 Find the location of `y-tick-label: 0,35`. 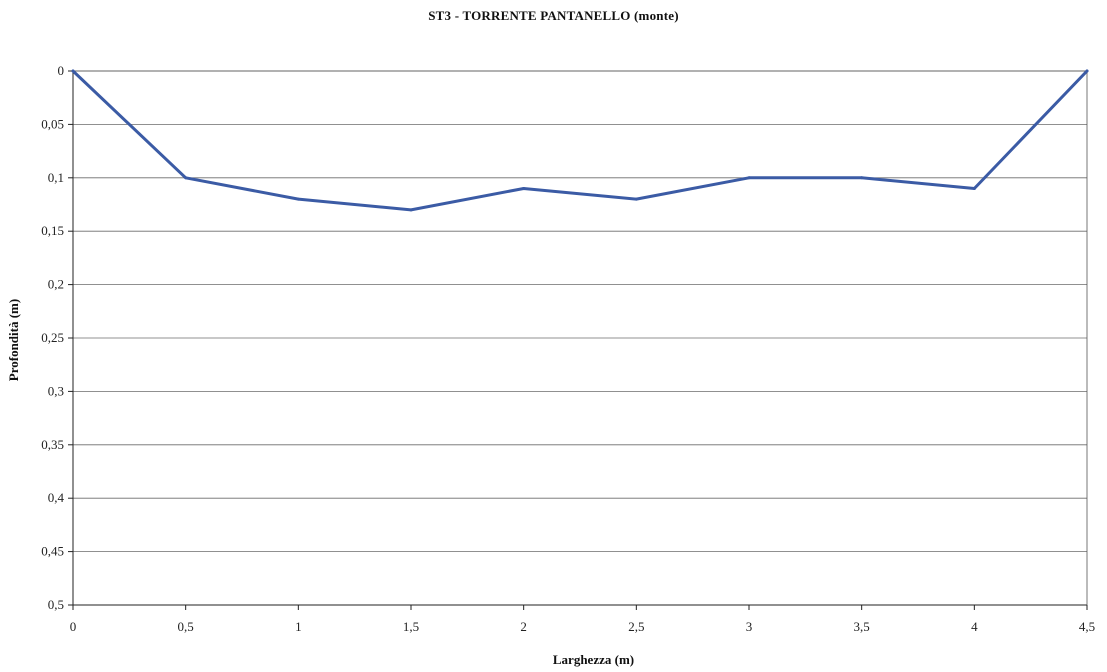

y-tick-label: 0,35 is located at coordinates (52, 444).